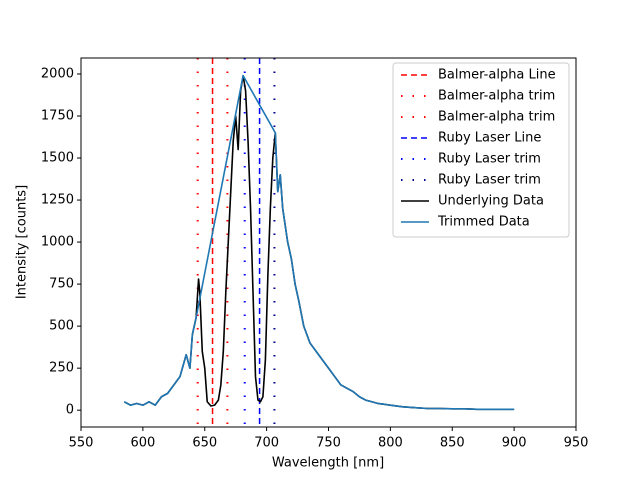 Image resolution: width=640 pixels, height=480 pixels. What do you see at coordinates (390, 443) in the screenshot?
I see `x-tick-label: 800` at bounding box center [390, 443].